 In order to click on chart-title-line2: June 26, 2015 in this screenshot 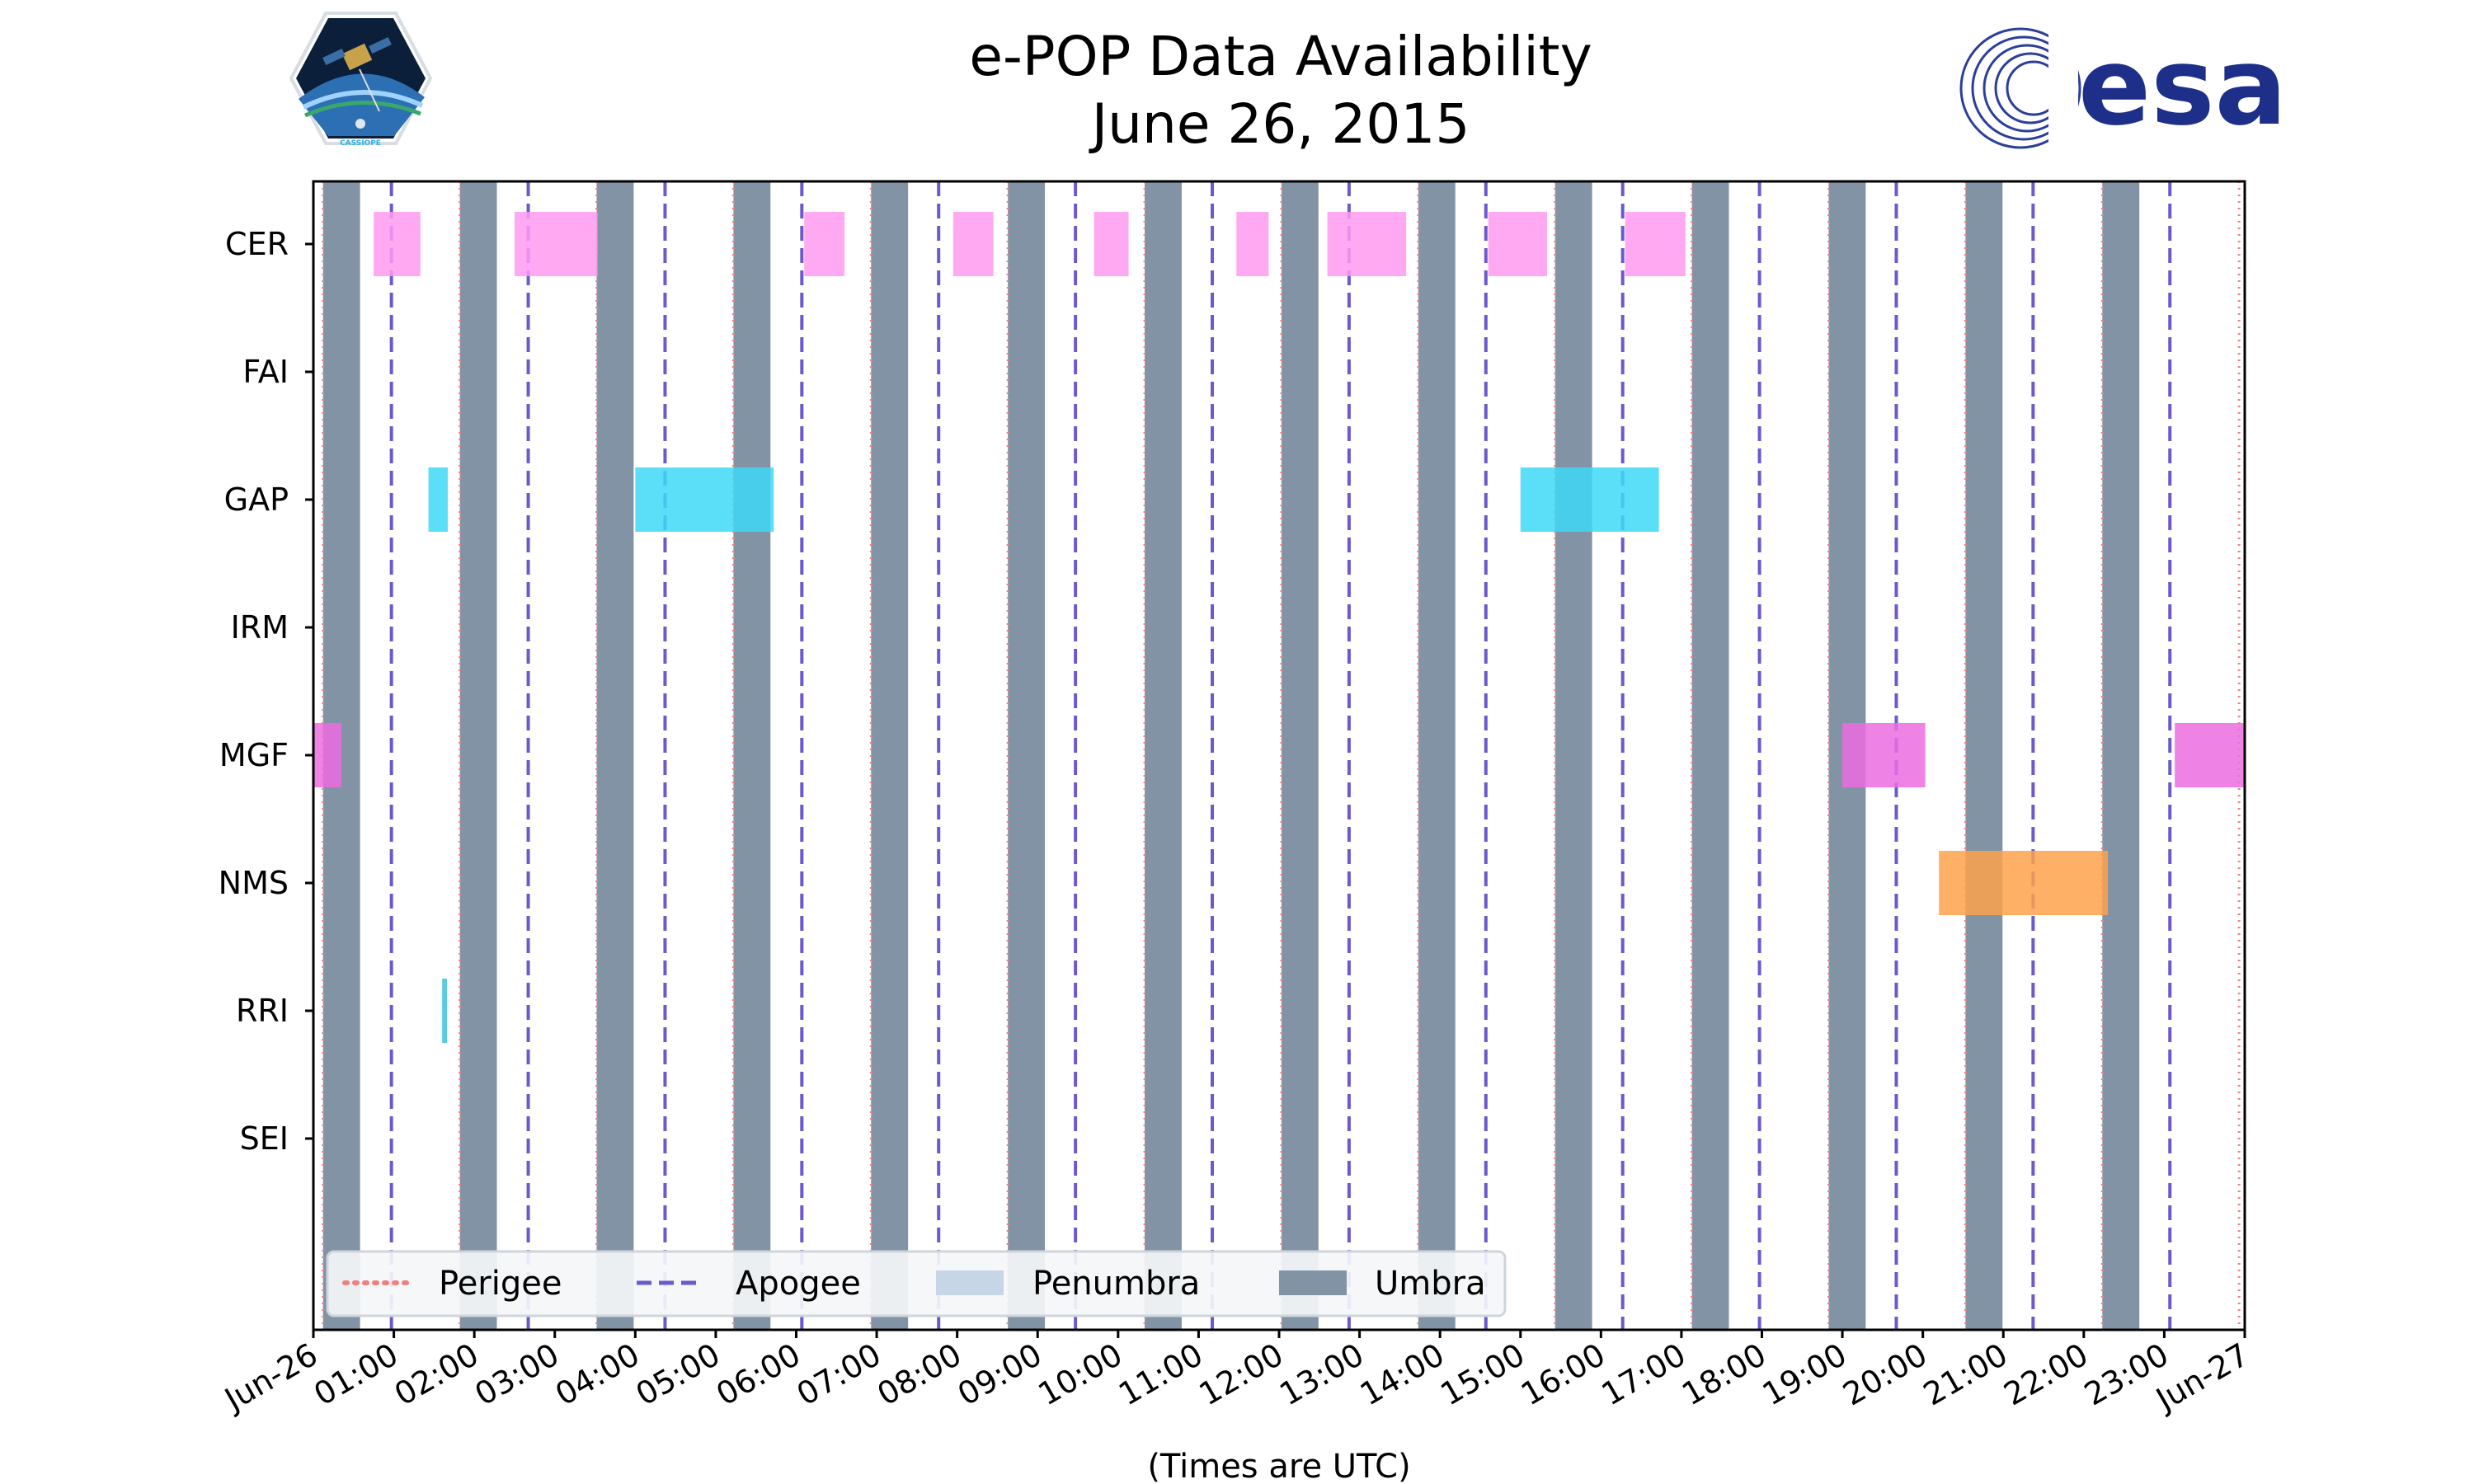, I will do `click(1279, 124)`.